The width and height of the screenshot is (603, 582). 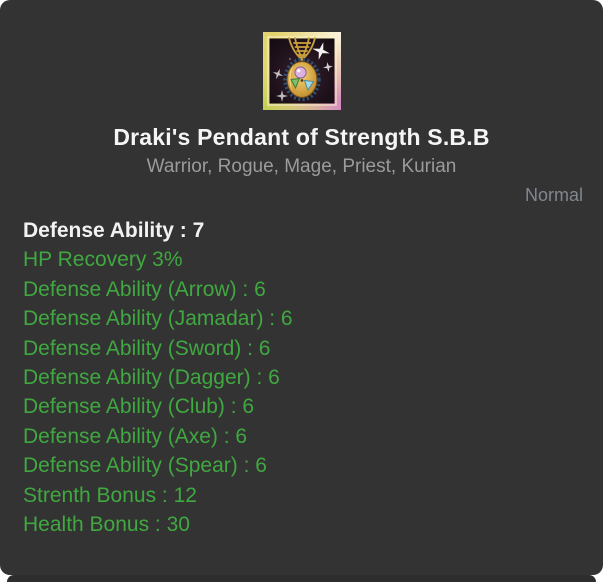 What do you see at coordinates (139, 407) in the screenshot?
I see `stat-defense-club: Defense Ability (Club) : 6` at bounding box center [139, 407].